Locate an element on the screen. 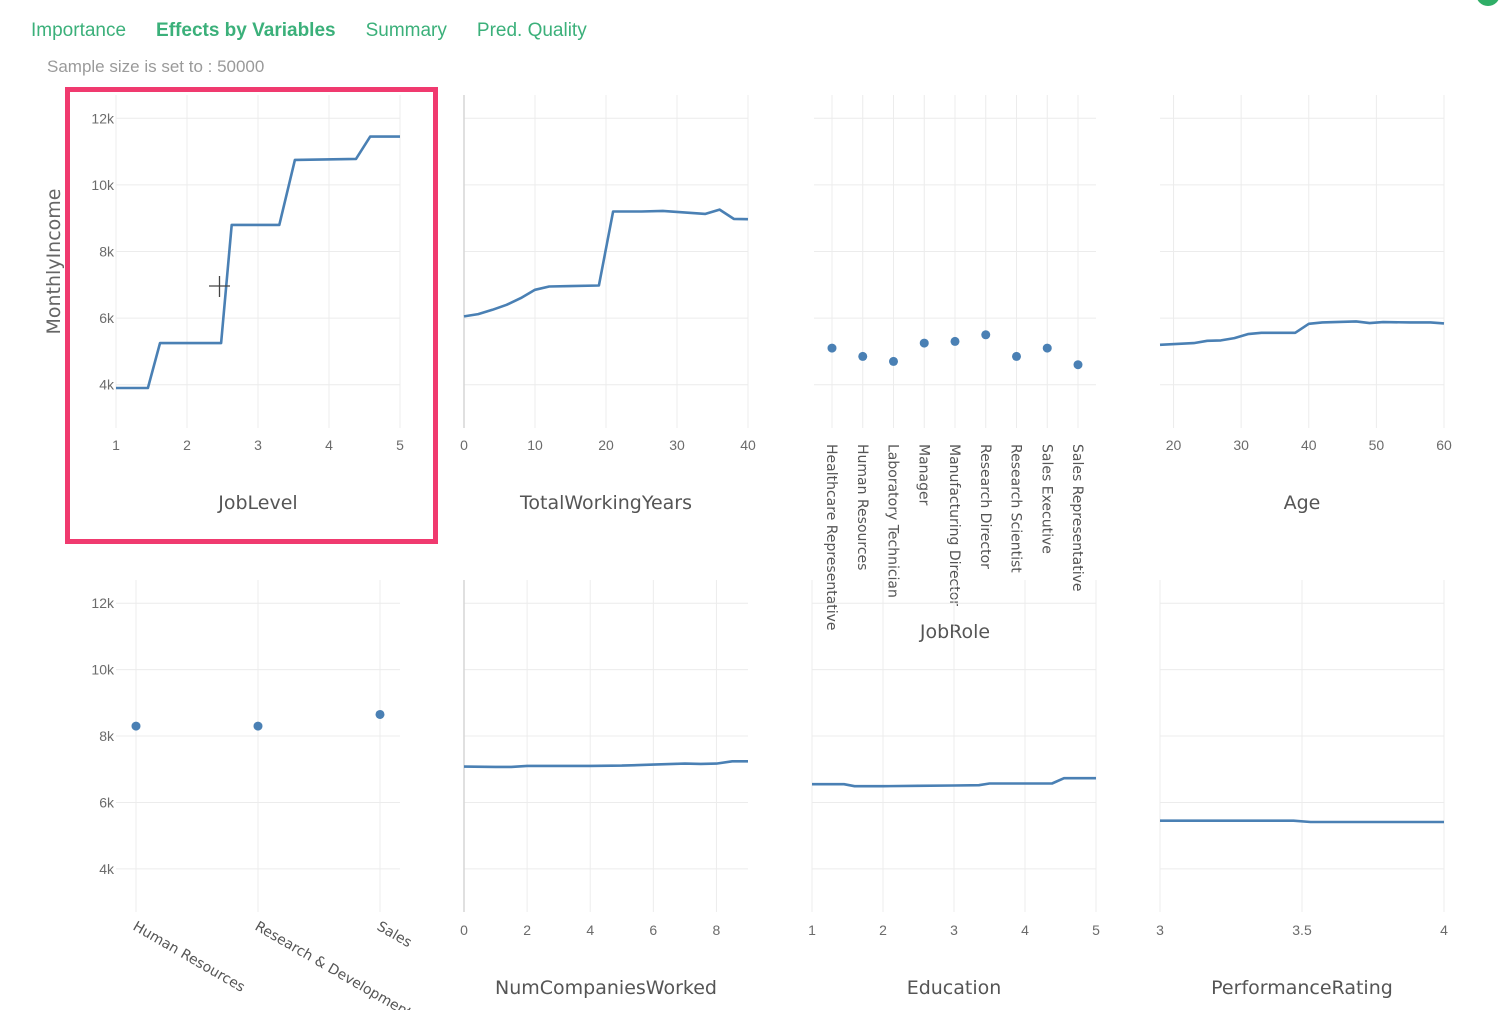 The width and height of the screenshot is (1508, 1010). chart-panel-performancerating: 3 3.5 4 PerformanceRating is located at coordinates (1302, 789).